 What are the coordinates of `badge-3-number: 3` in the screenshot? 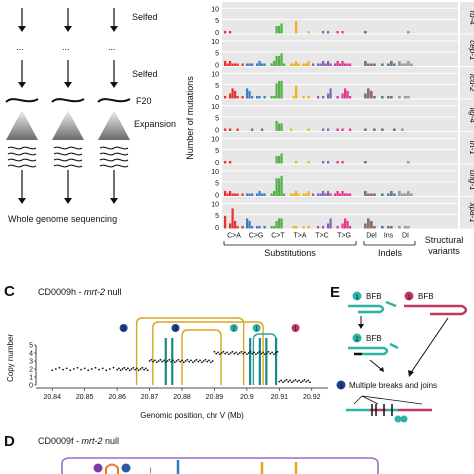 It's located at (341, 386).